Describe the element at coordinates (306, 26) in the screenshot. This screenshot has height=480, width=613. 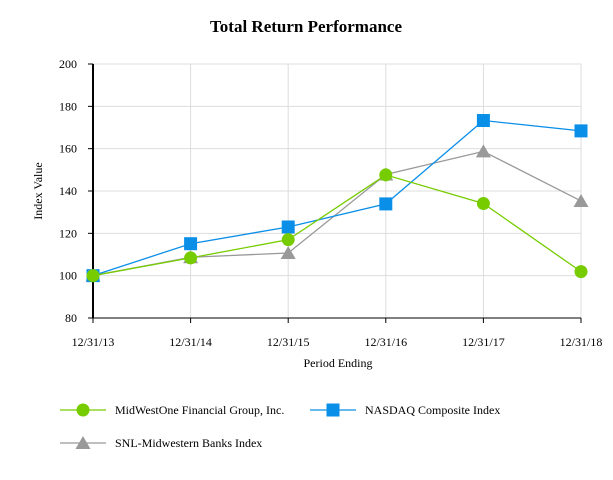
I see `chart-title: Total Return Performance` at that location.